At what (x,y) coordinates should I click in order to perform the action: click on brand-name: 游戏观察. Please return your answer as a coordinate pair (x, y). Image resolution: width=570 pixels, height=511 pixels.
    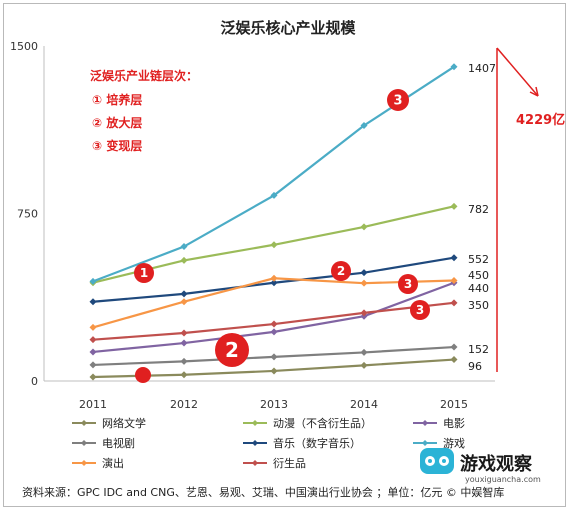
    Looking at the image, I should click on (496, 464).